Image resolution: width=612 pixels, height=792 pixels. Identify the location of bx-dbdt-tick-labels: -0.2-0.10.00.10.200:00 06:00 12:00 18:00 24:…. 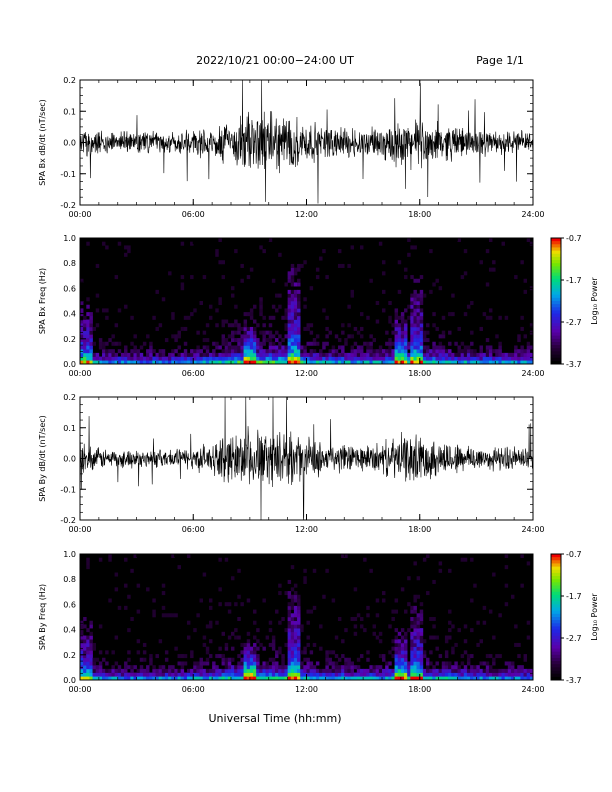
(302, 147).